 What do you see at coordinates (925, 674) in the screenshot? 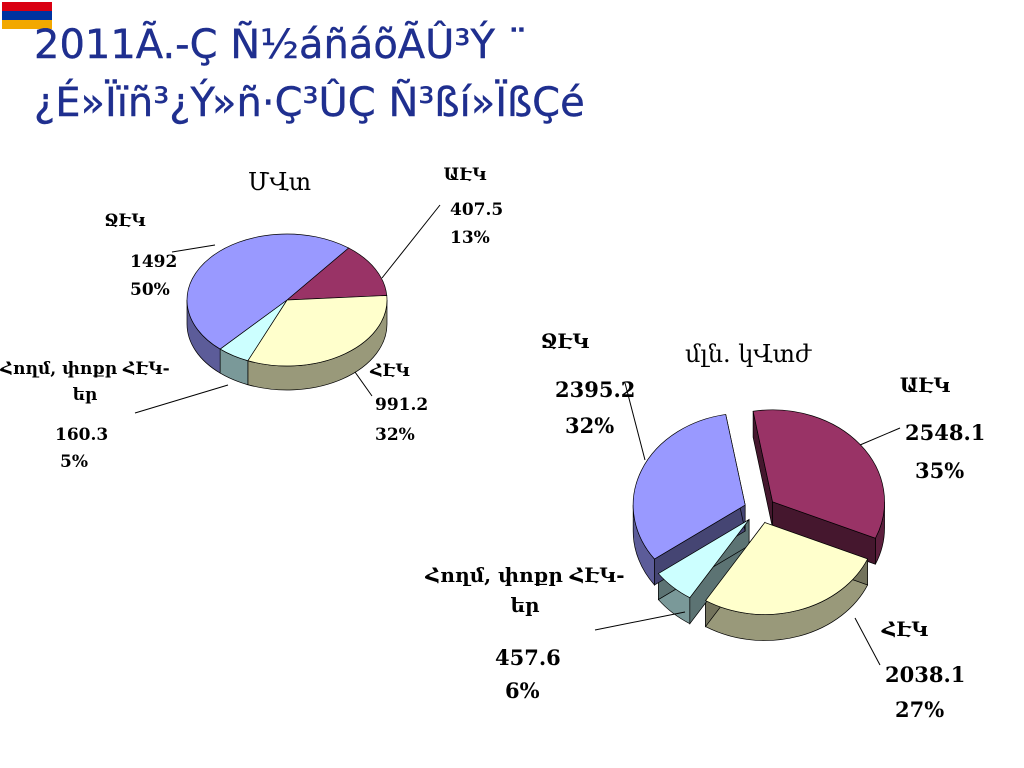
I see `value-label: 2038.1` at bounding box center [925, 674].